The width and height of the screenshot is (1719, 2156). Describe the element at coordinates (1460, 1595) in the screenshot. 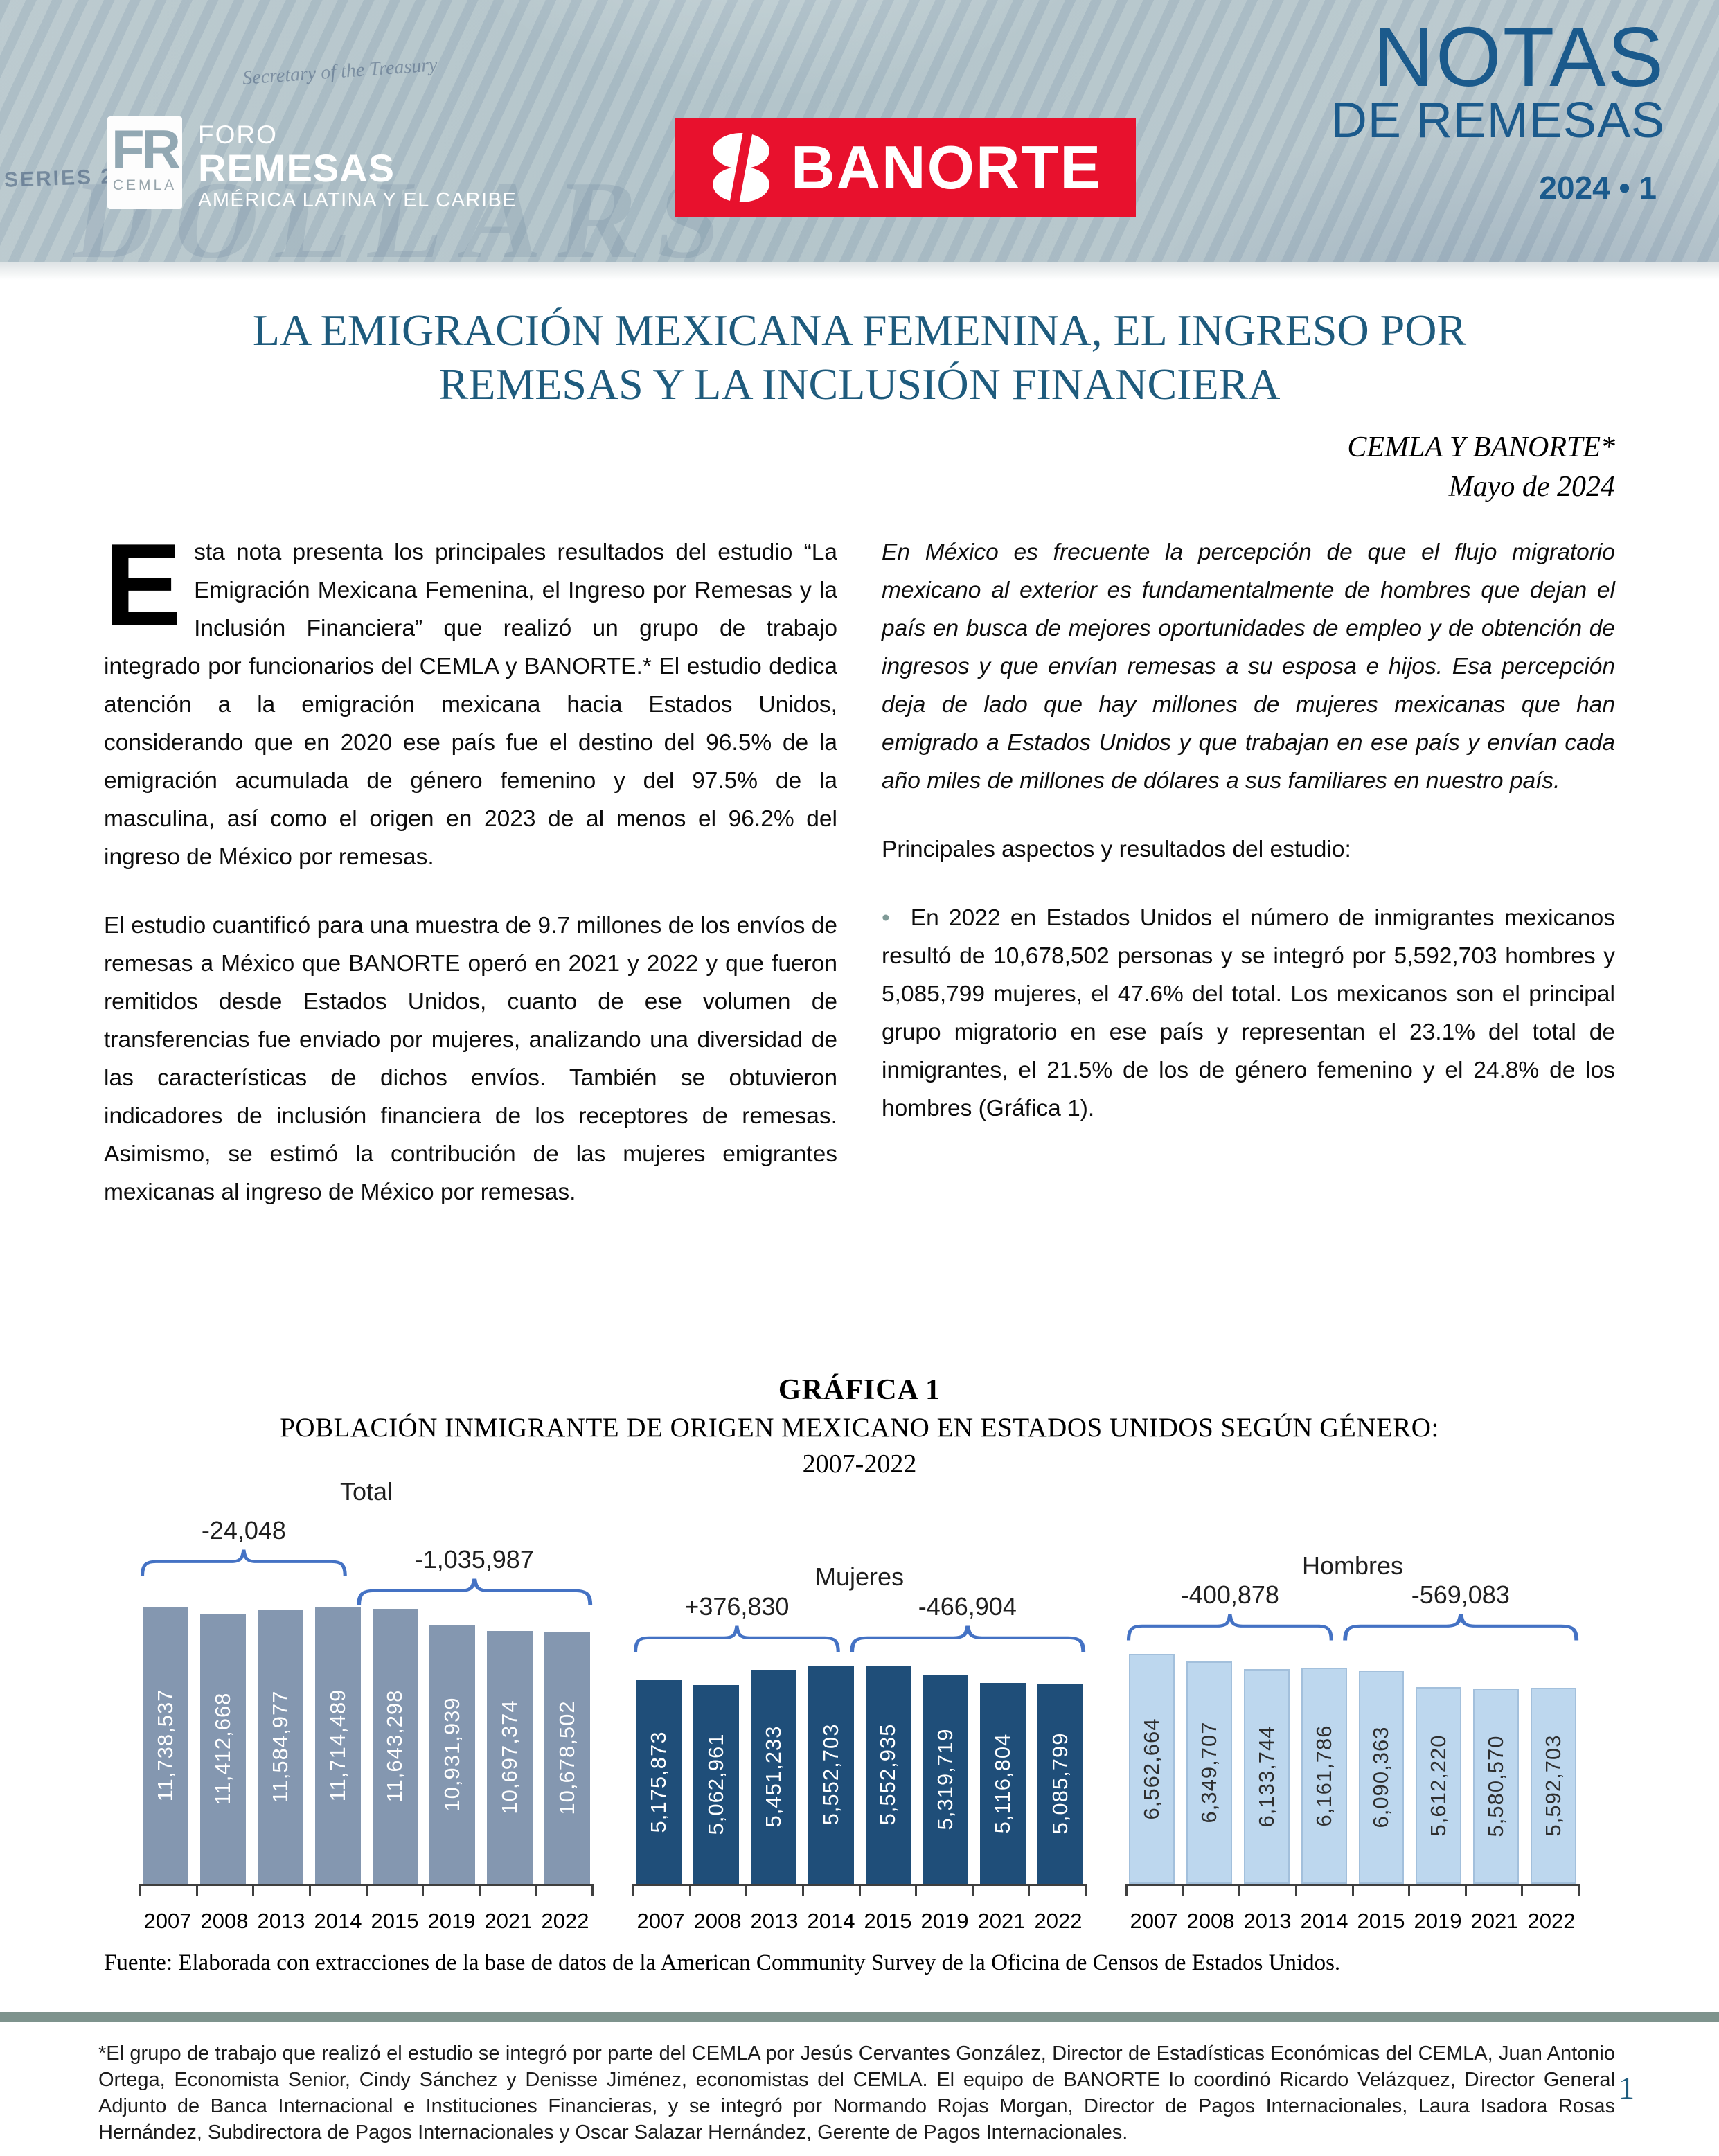

I see `brace-annotation-label: -569,083` at that location.